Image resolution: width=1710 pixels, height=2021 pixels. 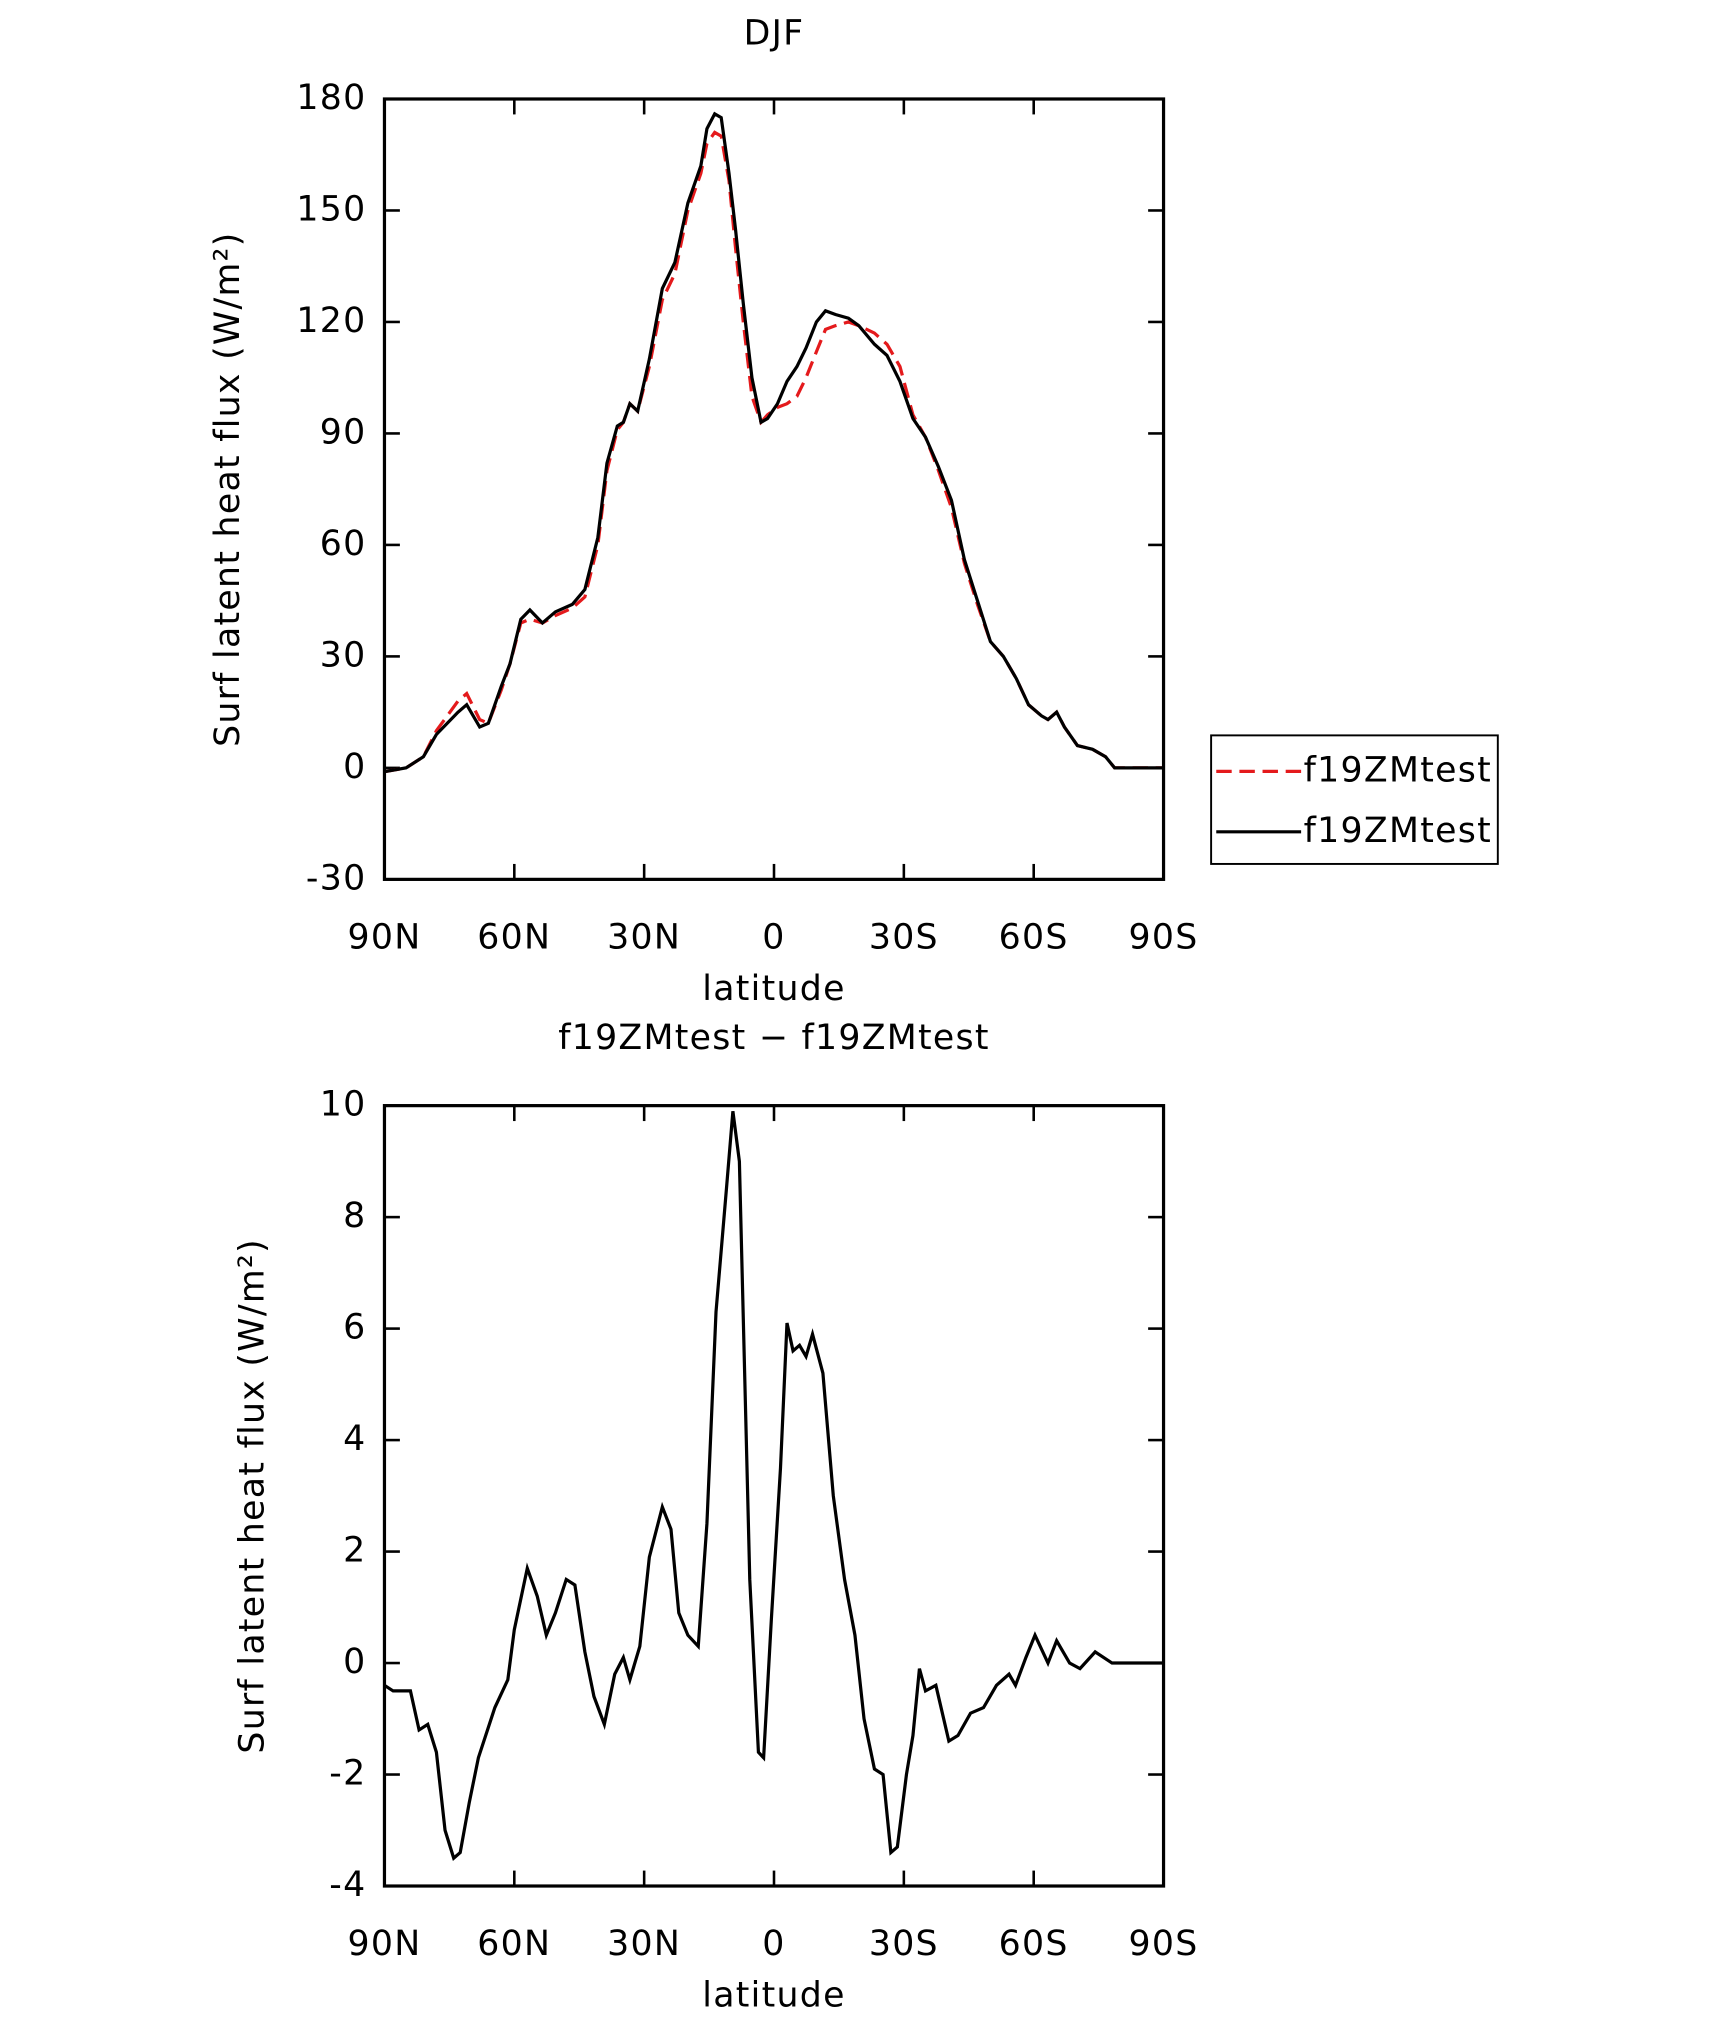 What do you see at coordinates (354, 1551) in the screenshot?
I see `y-tick-label: 2` at bounding box center [354, 1551].